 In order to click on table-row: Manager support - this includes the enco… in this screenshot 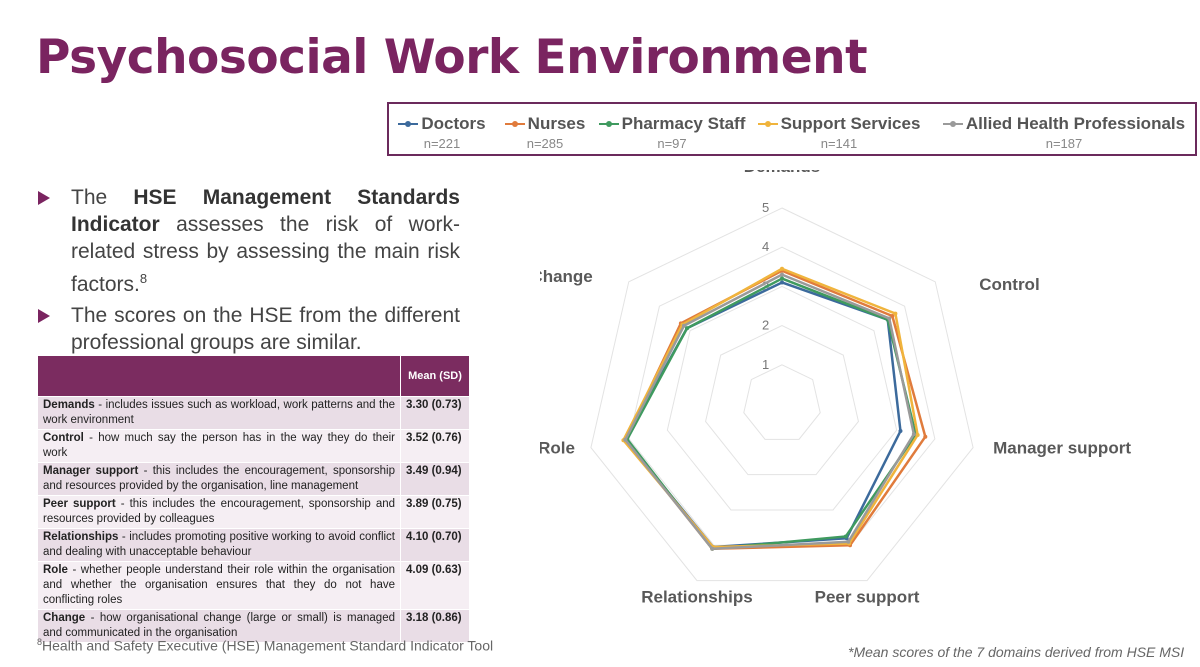, I will do `click(253, 479)`.